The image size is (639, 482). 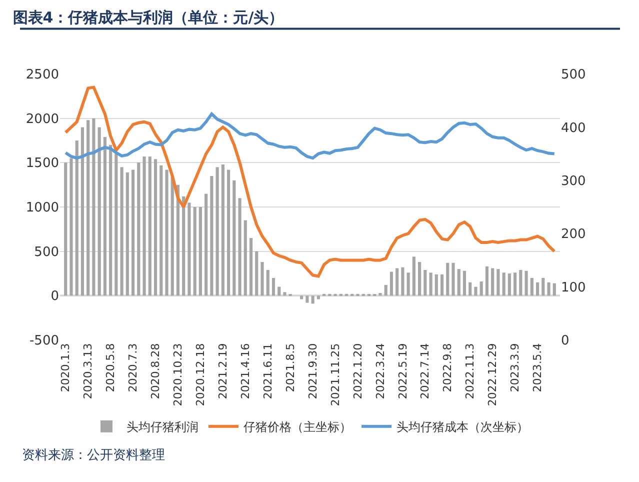 I want to click on x-tick-label: 2020.5.8, so click(x=111, y=367).